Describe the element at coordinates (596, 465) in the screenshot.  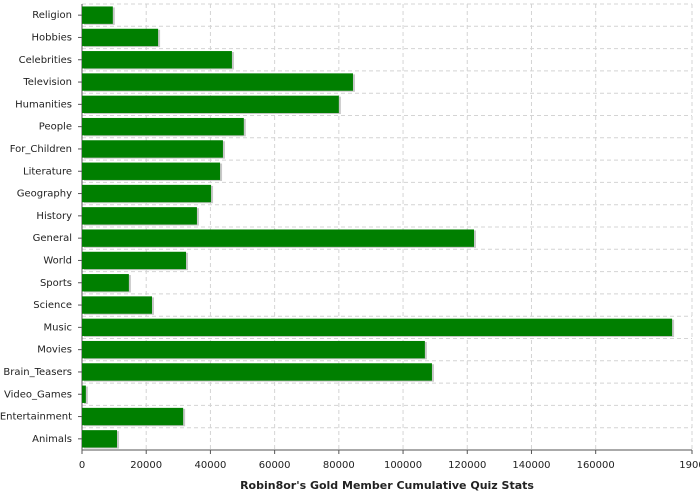
I see `x-tick-label: 160000` at that location.